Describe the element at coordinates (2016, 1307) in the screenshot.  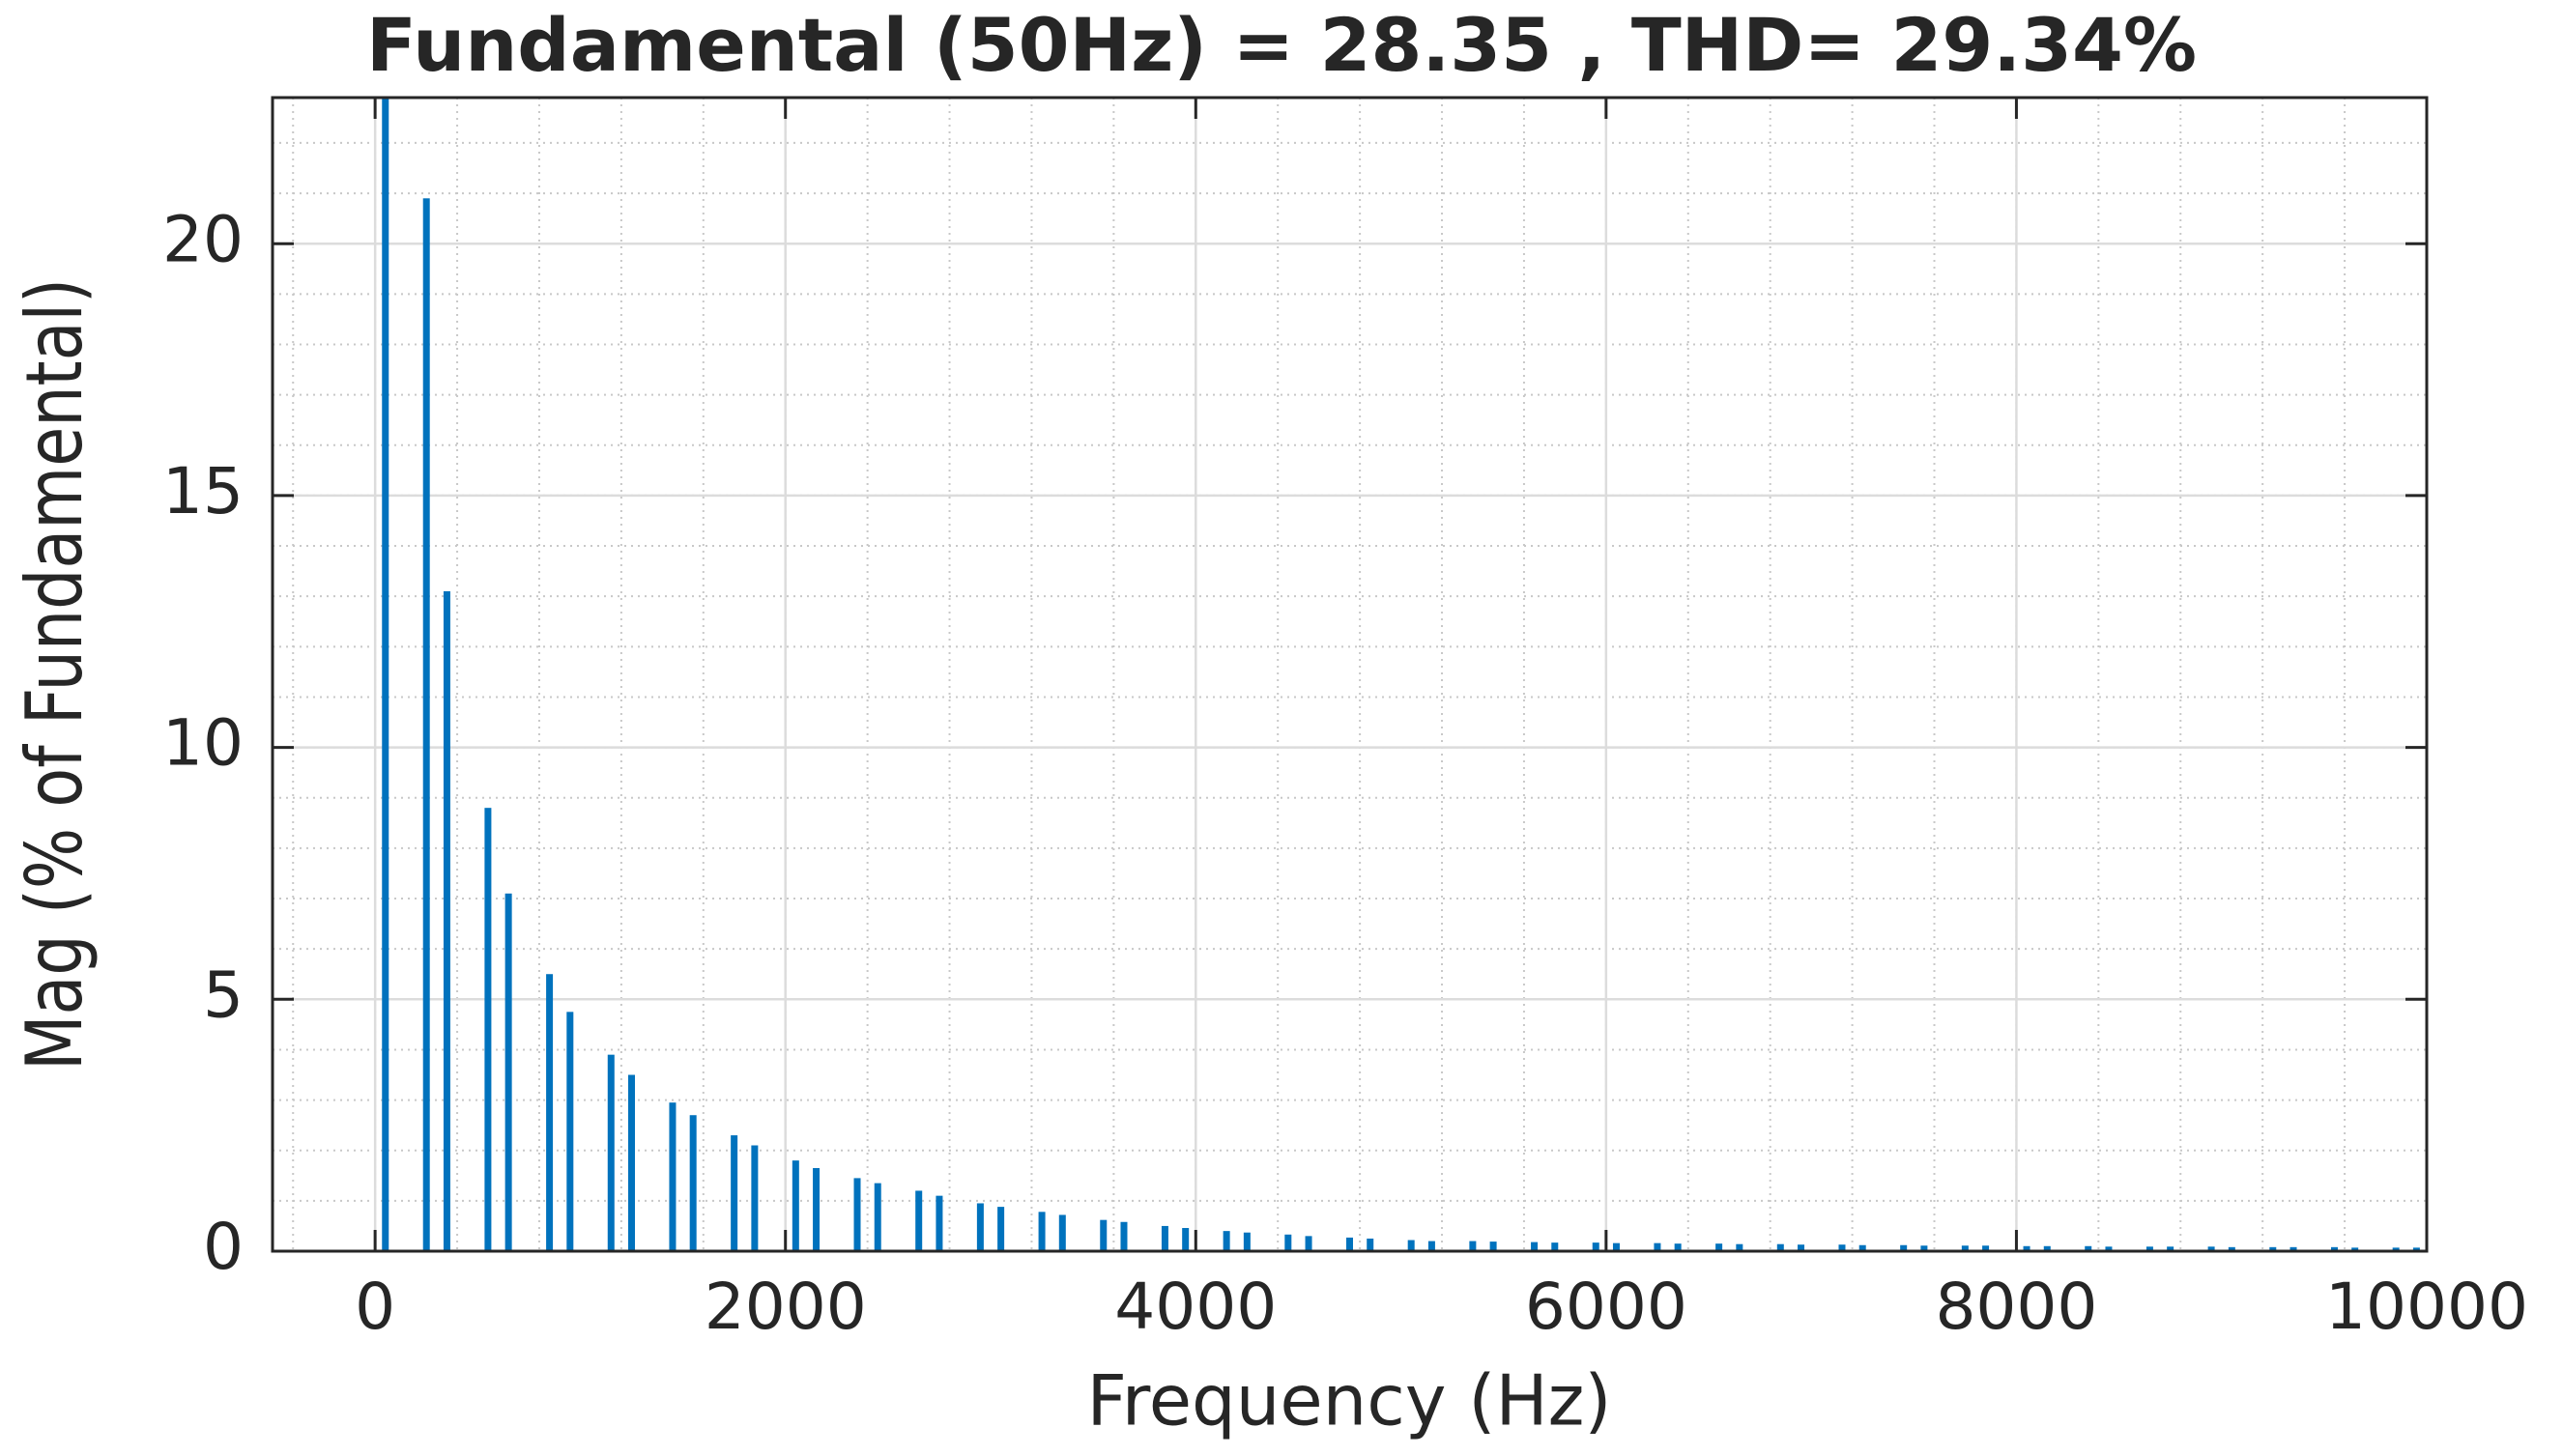
I see `x-tick-label: 8000` at that location.